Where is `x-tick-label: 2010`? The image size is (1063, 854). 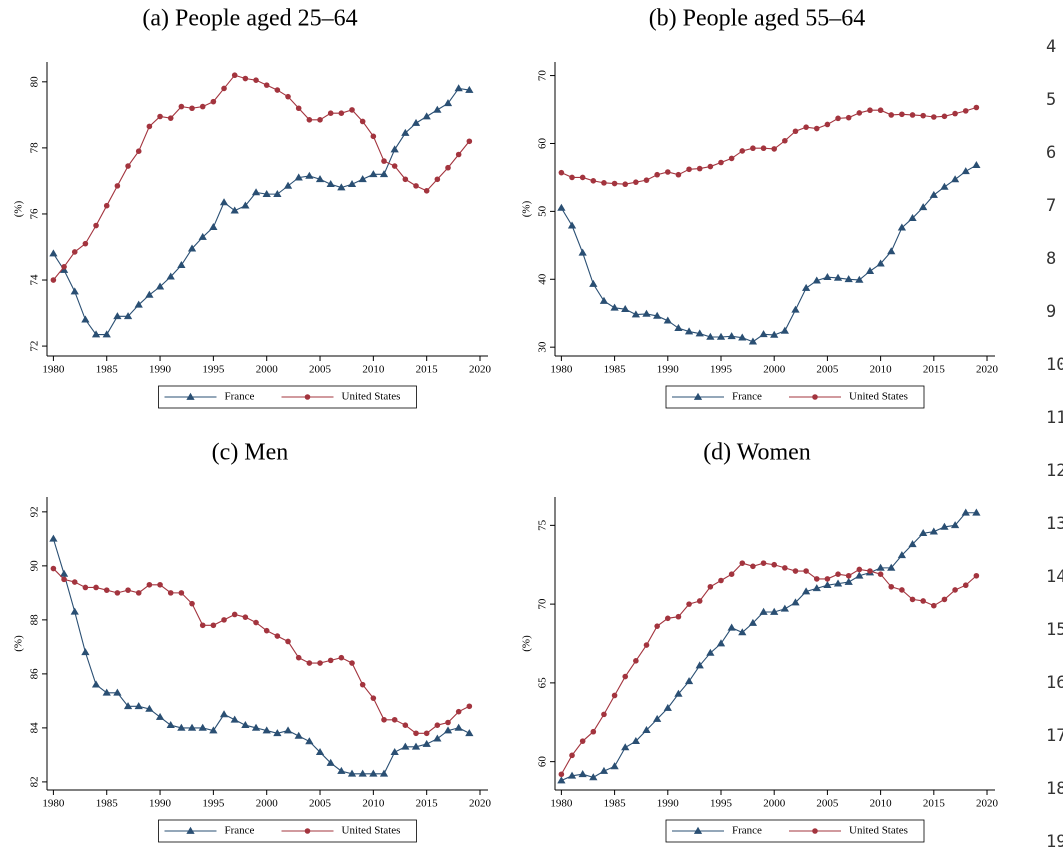 x-tick-label: 2010 is located at coordinates (881, 804).